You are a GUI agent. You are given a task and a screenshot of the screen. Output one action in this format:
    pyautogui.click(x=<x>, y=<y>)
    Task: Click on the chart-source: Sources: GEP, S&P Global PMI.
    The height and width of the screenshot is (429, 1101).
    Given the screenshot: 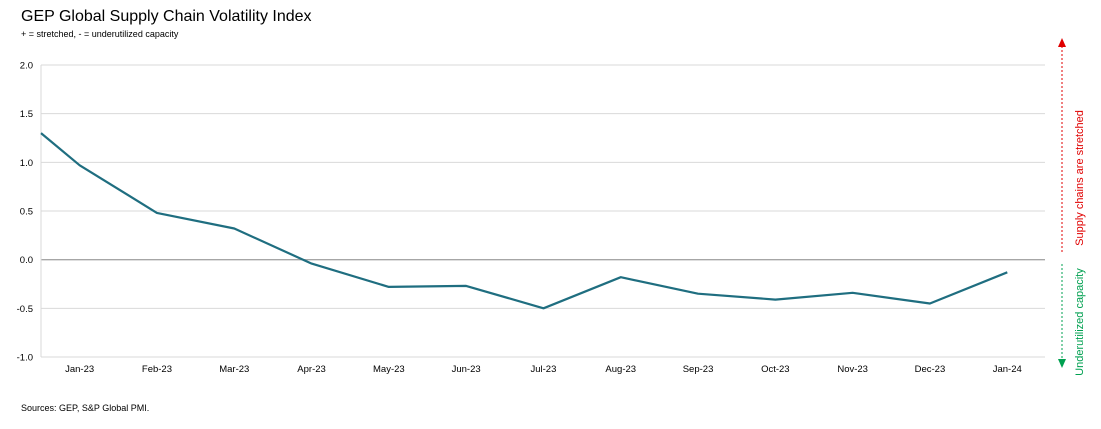 What is the action you would take?
    pyautogui.click(x=85, y=408)
    